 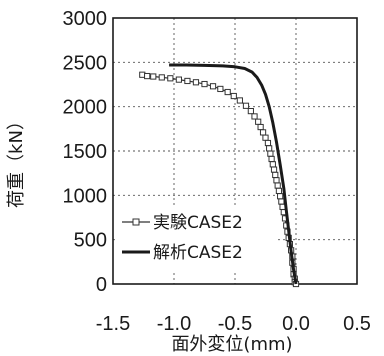 I want to click on legend-box, so click(x=198, y=239).